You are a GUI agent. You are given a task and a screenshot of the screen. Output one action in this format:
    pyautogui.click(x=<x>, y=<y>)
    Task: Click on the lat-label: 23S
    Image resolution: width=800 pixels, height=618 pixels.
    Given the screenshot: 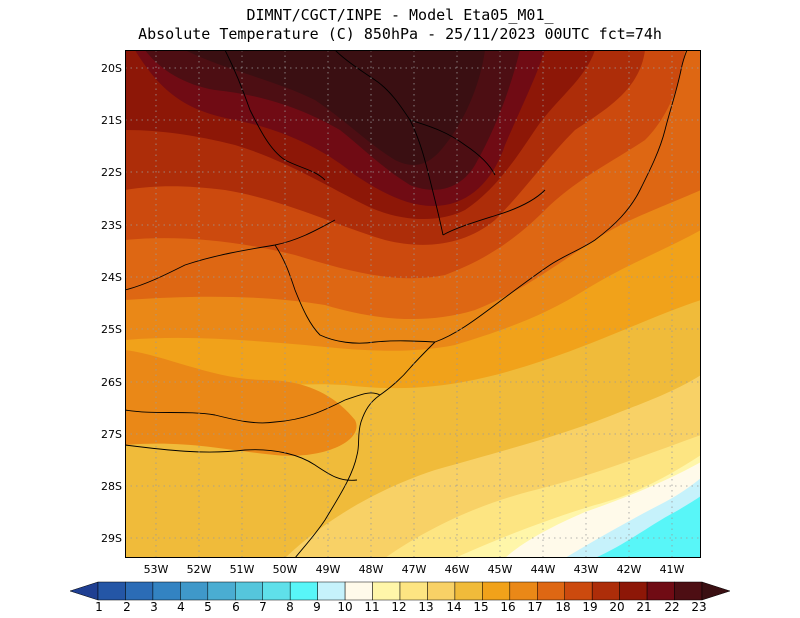 What is the action you would take?
    pyautogui.click(x=111, y=225)
    